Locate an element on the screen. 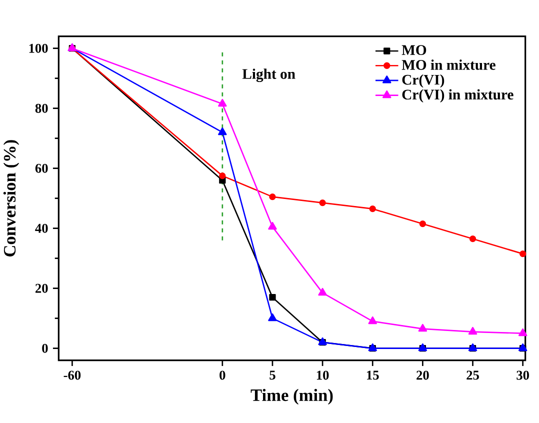 Image resolution: width=539 pixels, height=423 pixels. y-tick-label: 60 is located at coordinates (41, 168).